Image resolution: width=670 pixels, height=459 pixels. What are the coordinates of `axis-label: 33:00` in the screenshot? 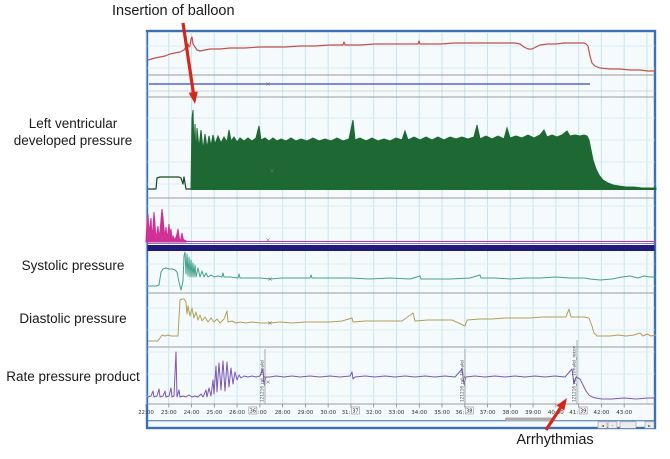 It's located at (397, 413).